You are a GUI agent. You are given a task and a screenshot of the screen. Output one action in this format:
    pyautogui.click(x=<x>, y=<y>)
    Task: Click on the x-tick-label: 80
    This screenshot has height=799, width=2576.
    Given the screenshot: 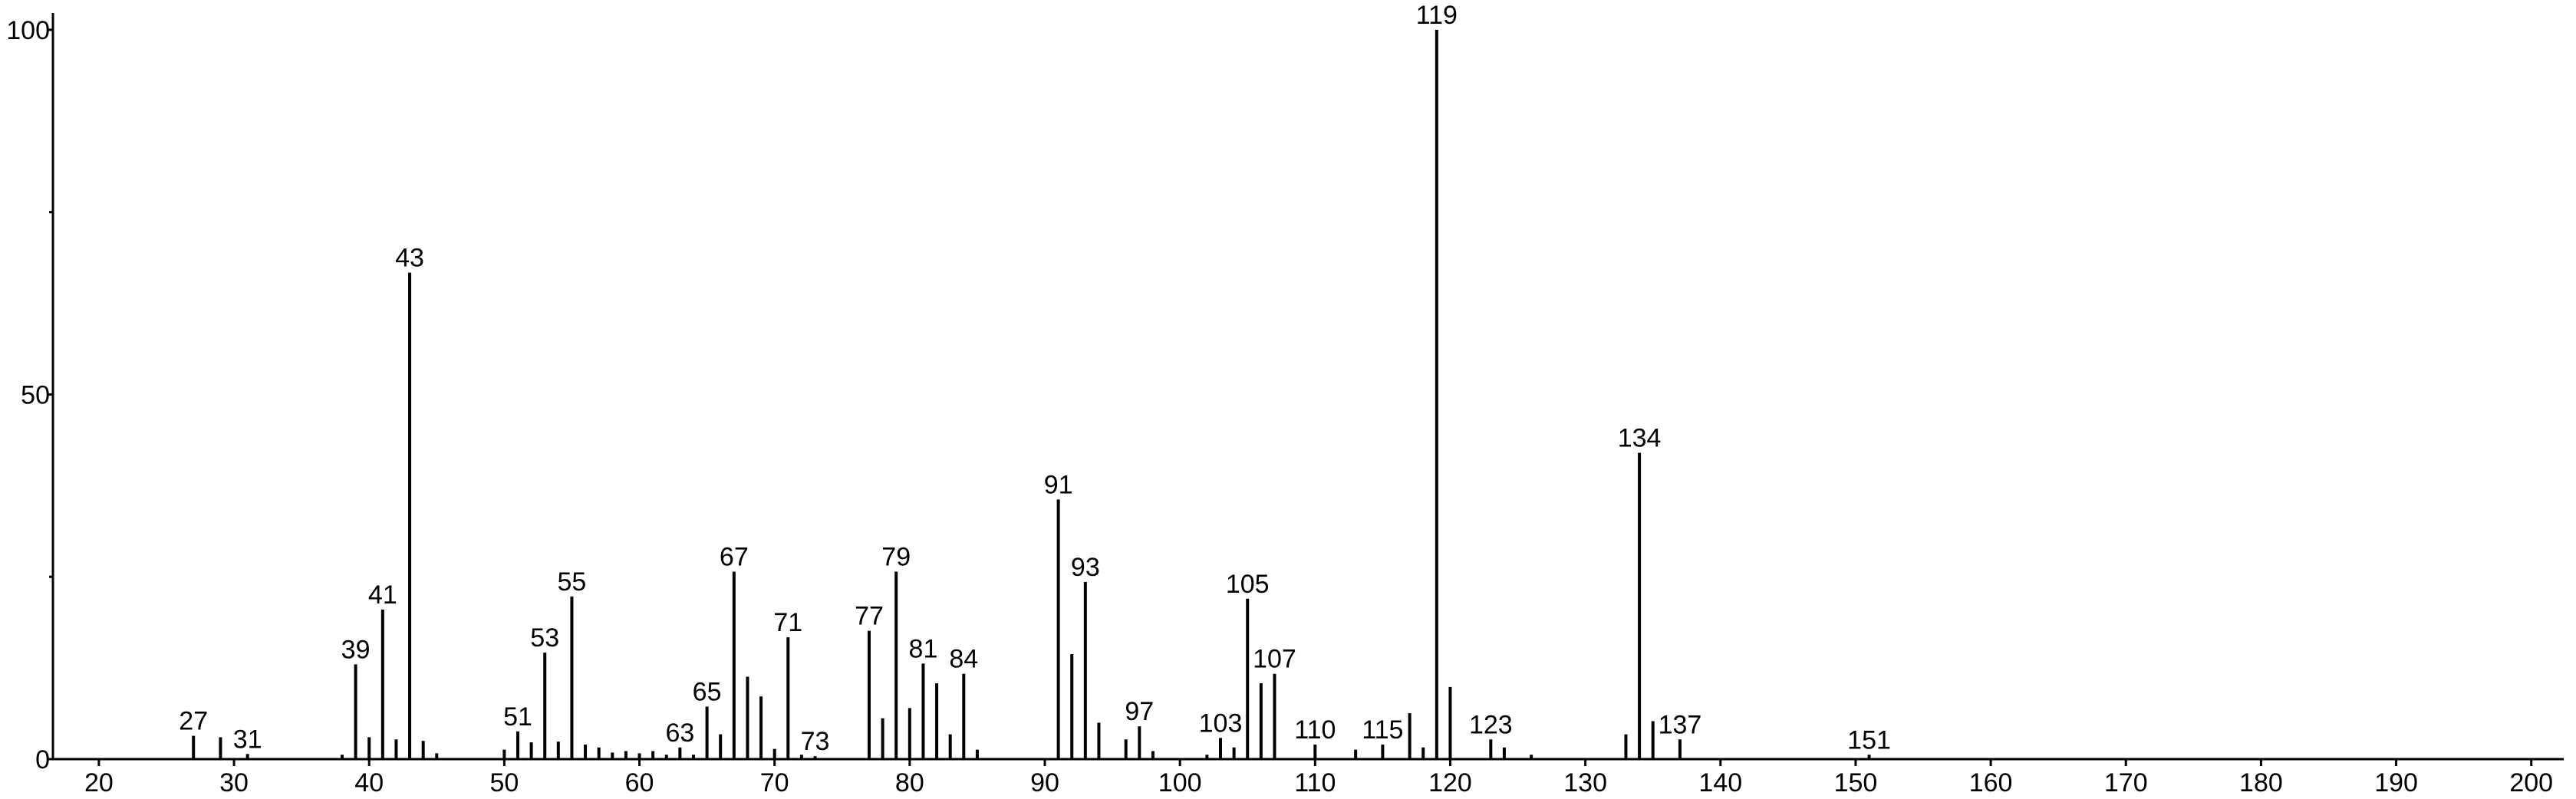 What is the action you would take?
    pyautogui.click(x=909, y=782)
    